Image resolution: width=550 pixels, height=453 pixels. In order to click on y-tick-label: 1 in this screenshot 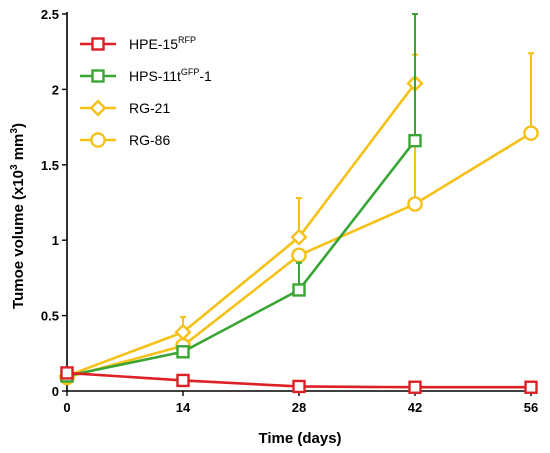, I will do `click(55, 240)`.